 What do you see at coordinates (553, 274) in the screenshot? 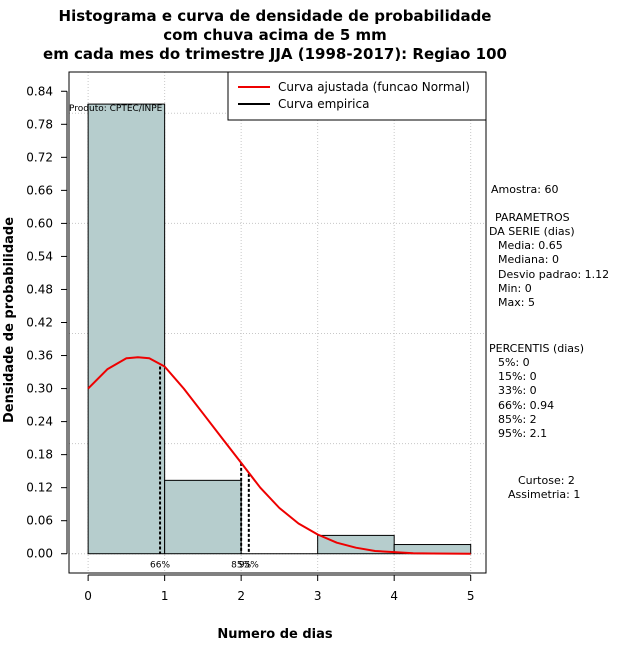
I see `std-dev-value: Desvio padrao: 1.12` at bounding box center [553, 274].